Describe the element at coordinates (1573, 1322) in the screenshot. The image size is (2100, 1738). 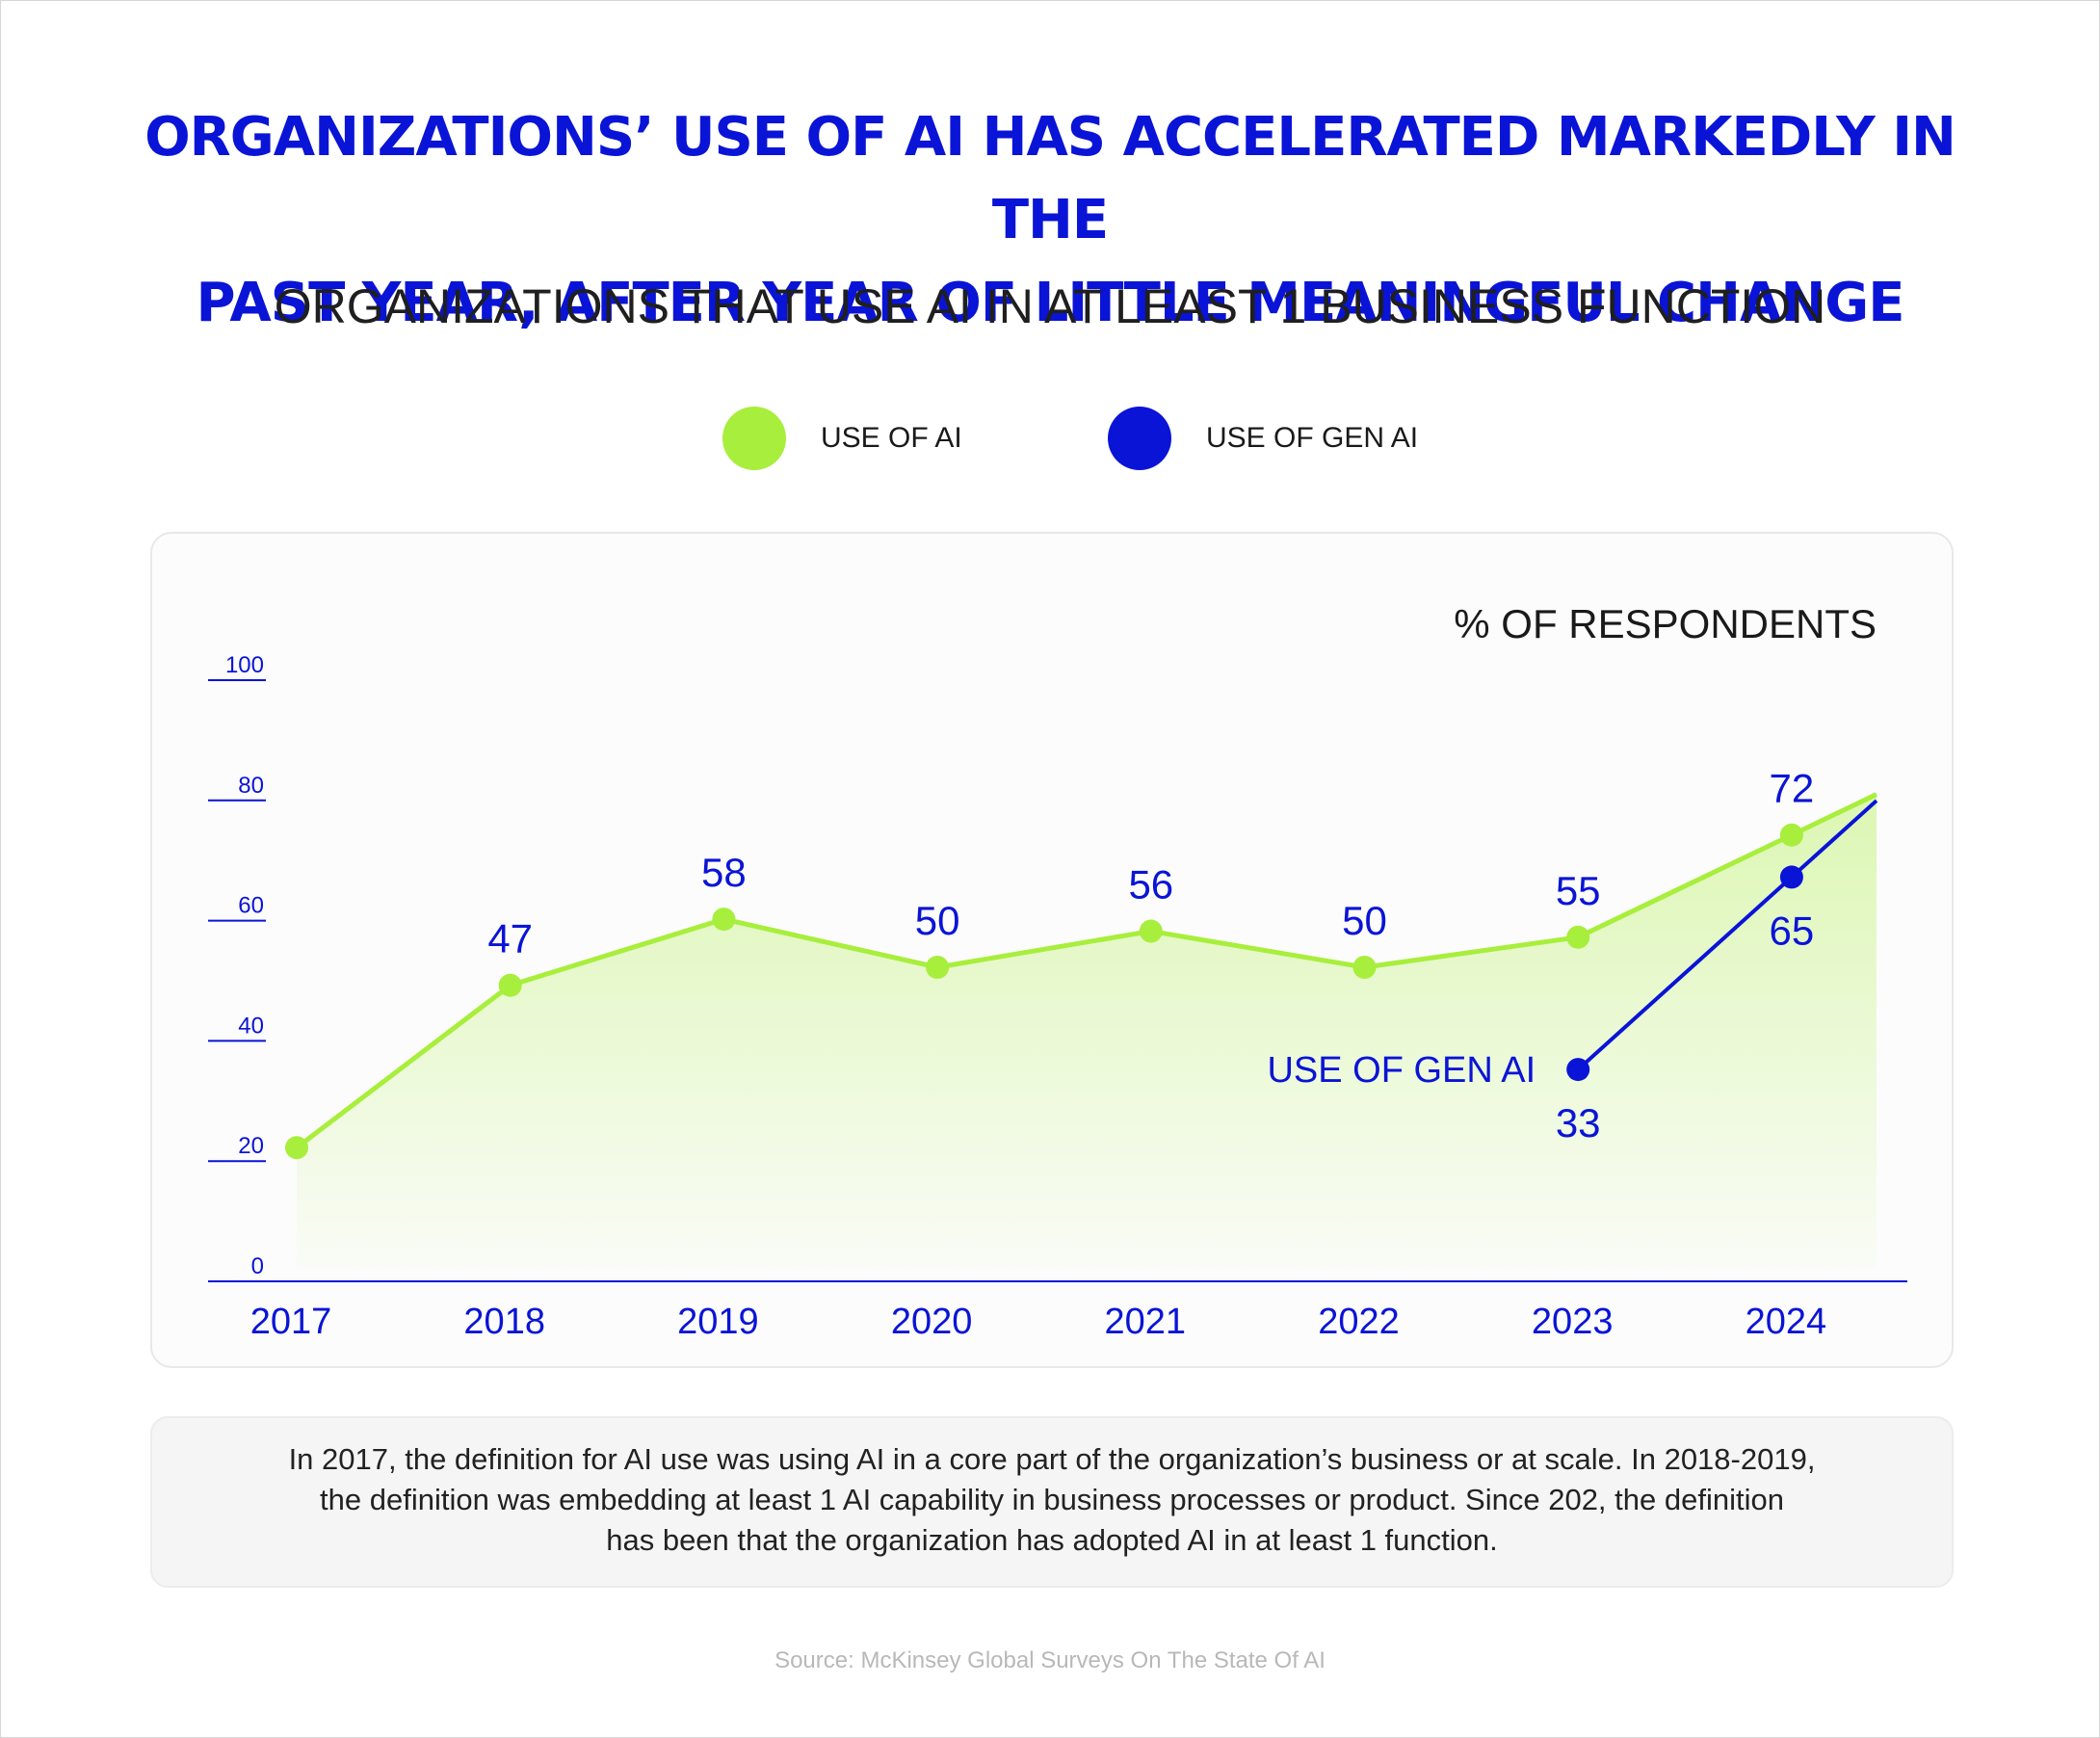
I see `x-tick-label-2023: 2023` at that location.